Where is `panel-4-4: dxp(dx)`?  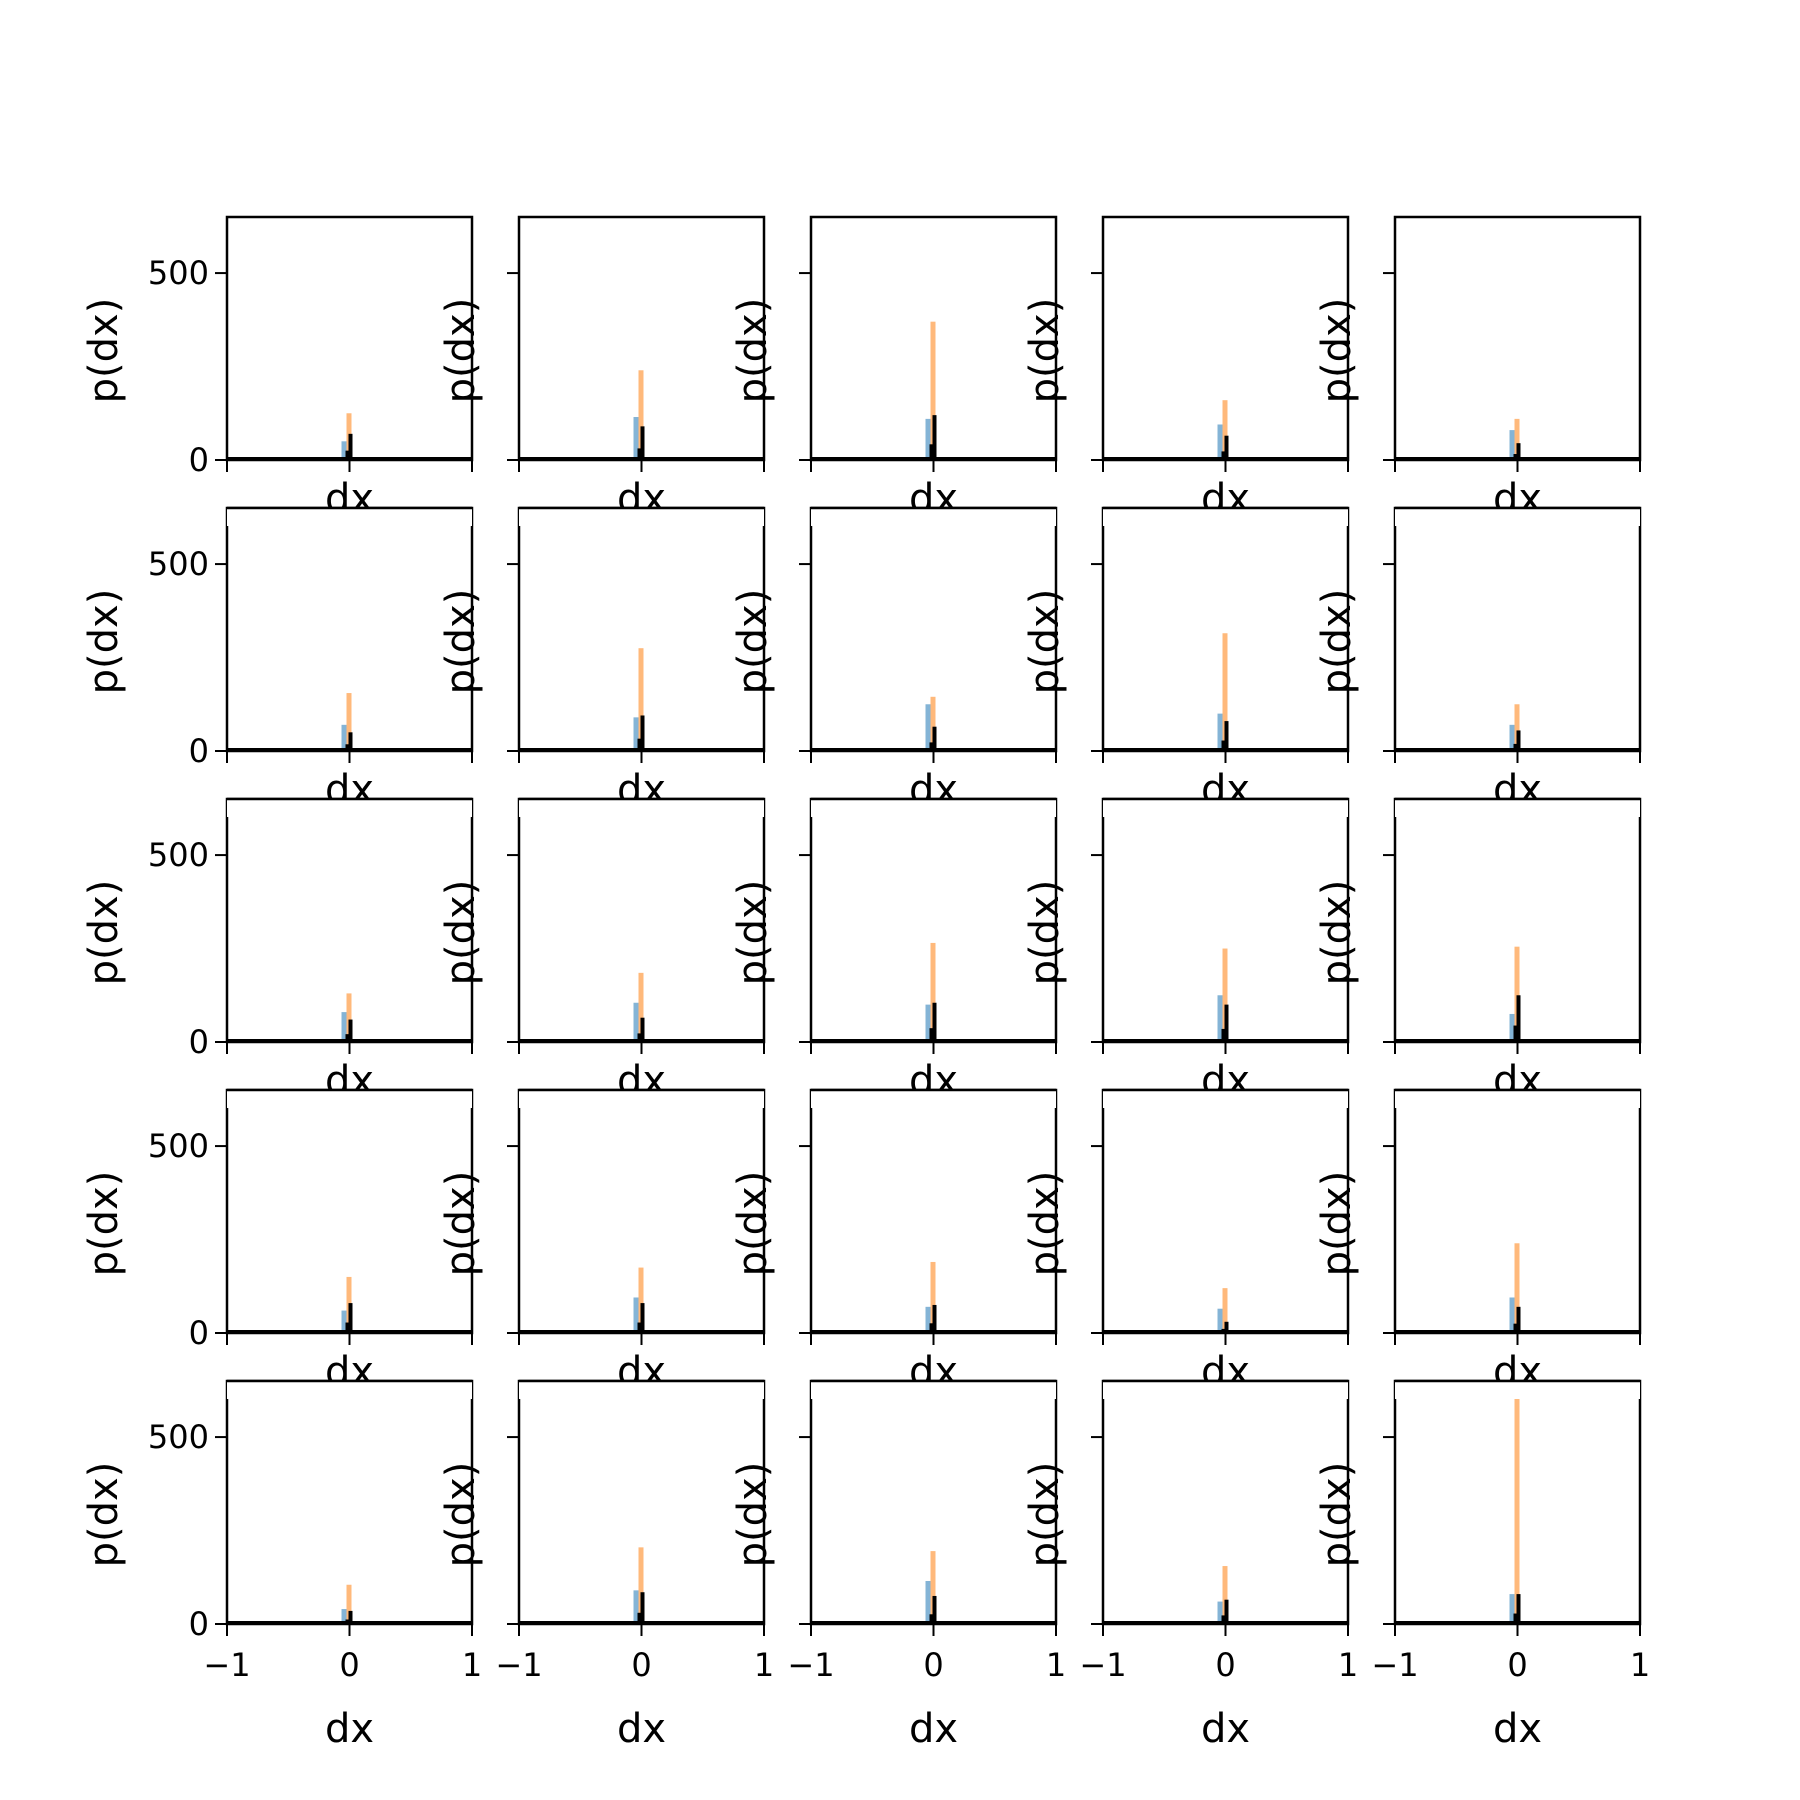 panel-4-4: dxp(dx) is located at coordinates (1186, 1241).